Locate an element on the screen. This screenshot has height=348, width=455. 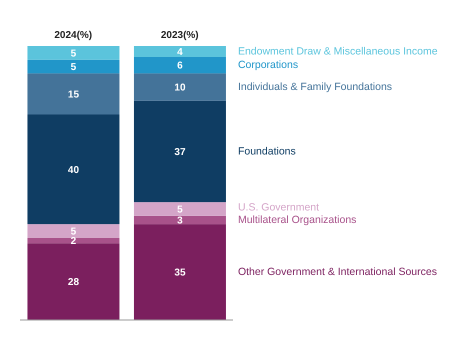
x-tick-label: 2024(%) is located at coordinates (73, 35).